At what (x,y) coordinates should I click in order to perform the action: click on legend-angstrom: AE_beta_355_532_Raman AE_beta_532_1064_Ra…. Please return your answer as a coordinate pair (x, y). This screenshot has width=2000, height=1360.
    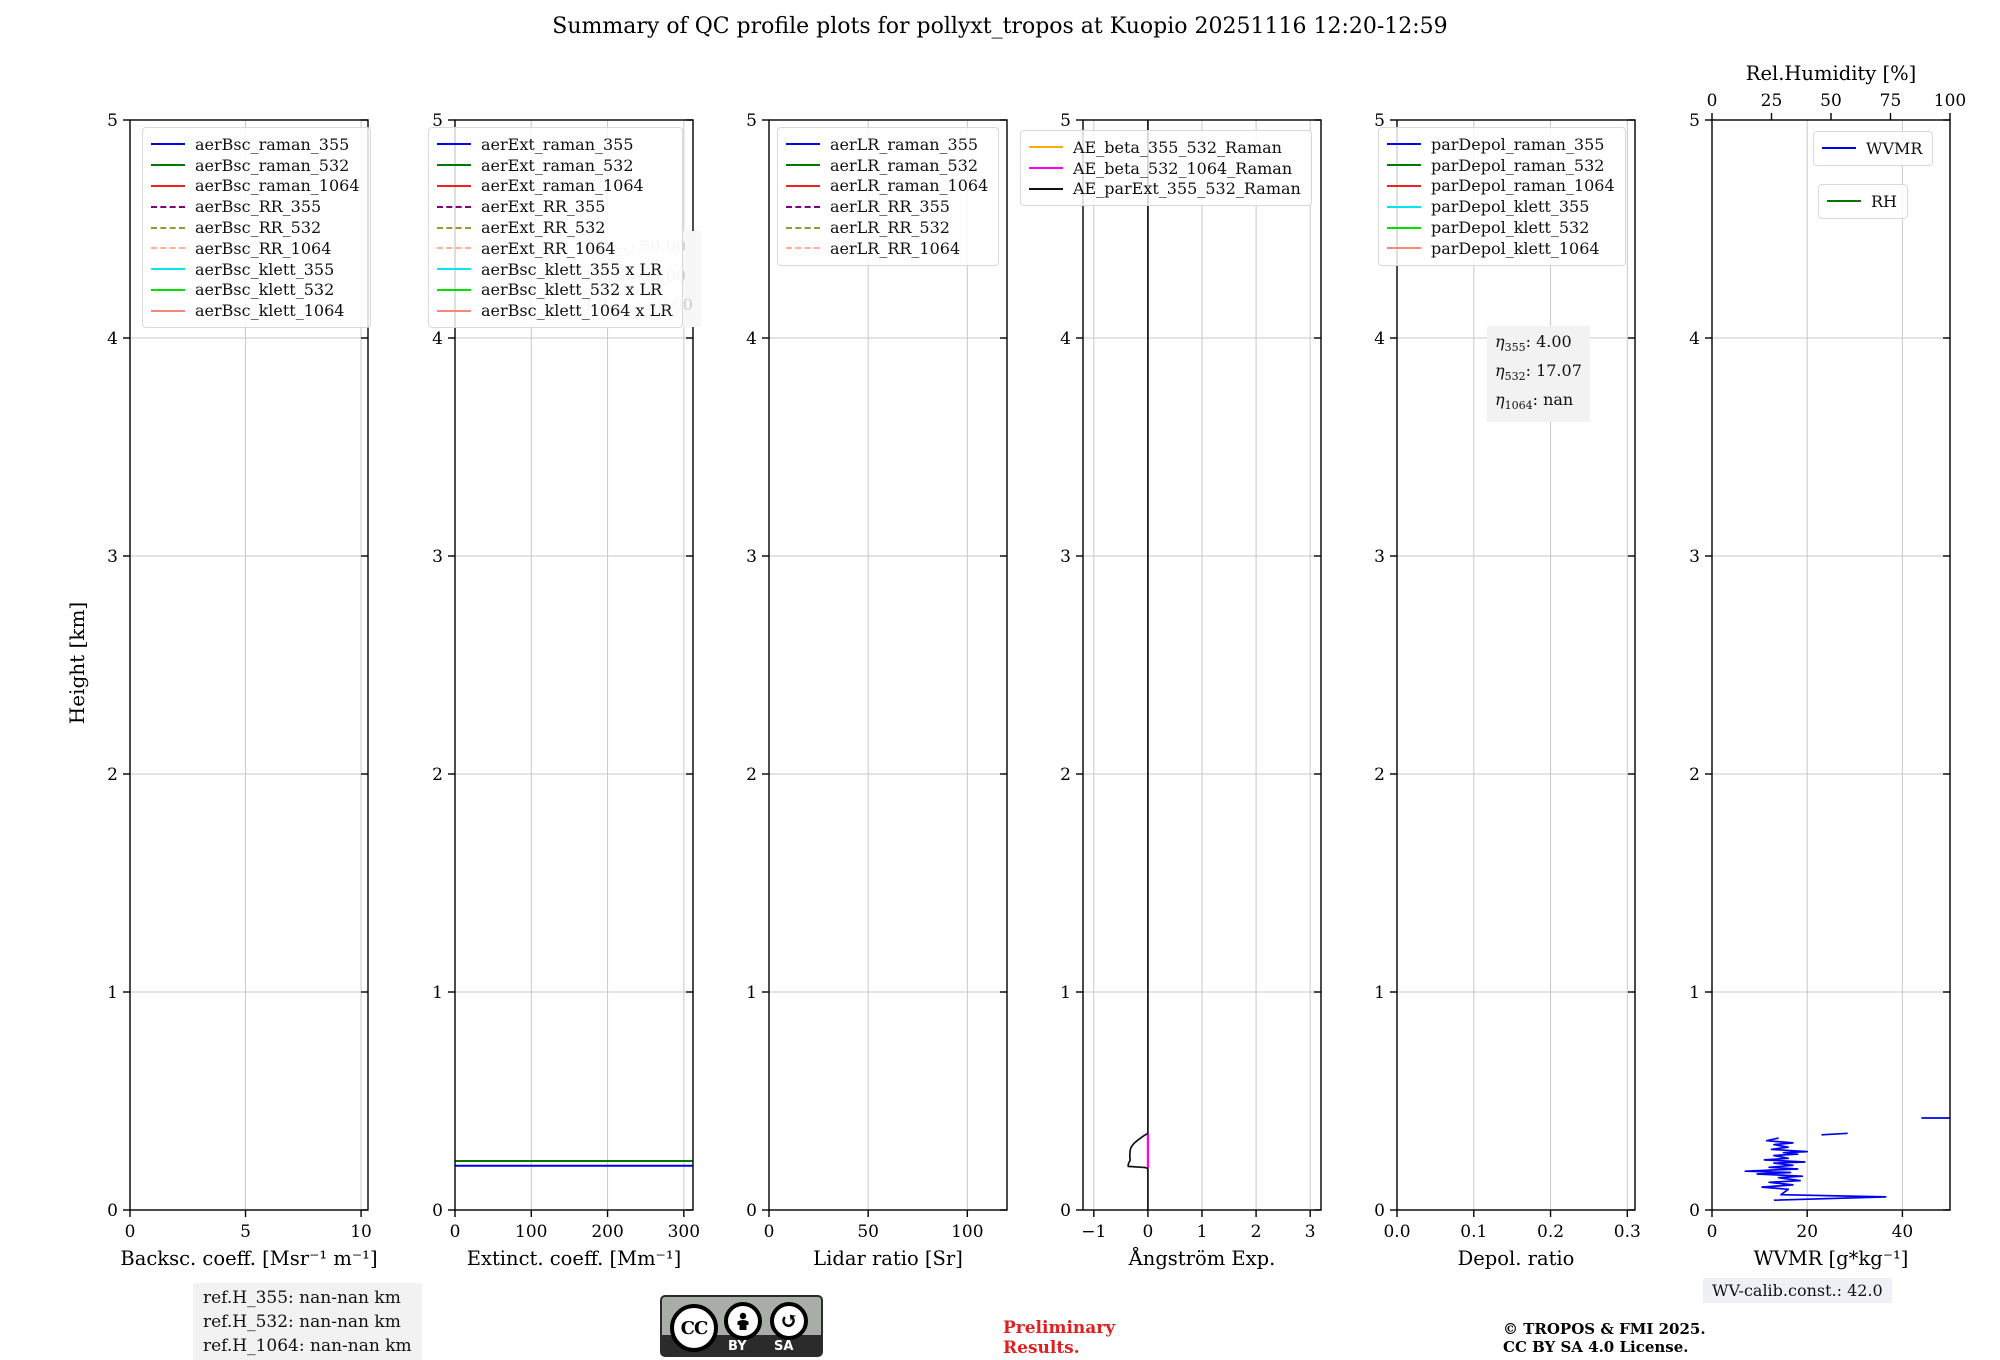
    Looking at the image, I should click on (1166, 168).